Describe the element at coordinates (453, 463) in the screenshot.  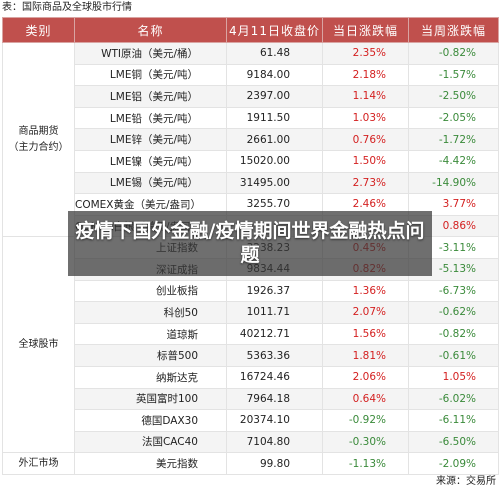
I see `week-change-cell: -2.09%` at that location.